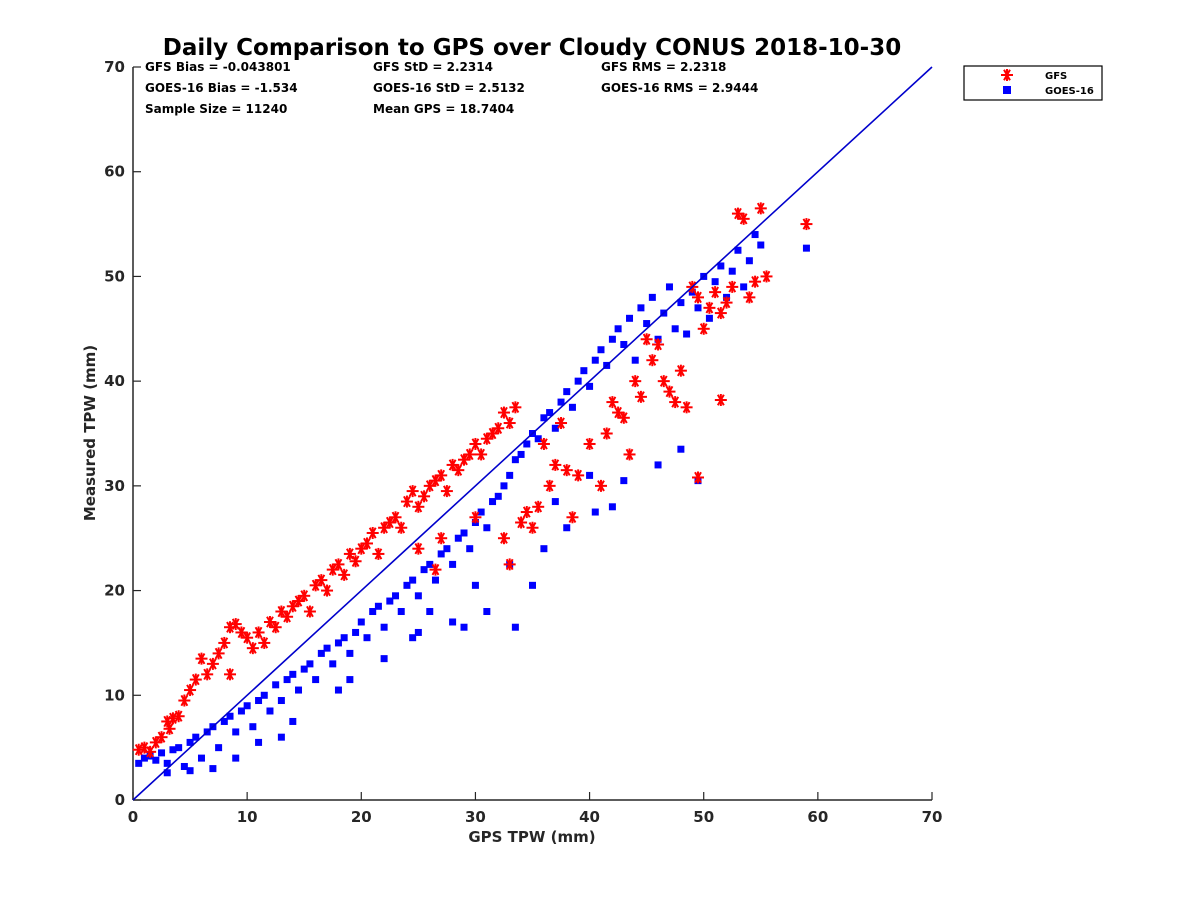  What do you see at coordinates (218, 67) in the screenshot?
I see `stat-gfs-bias: GFS Bias = -0.043801` at bounding box center [218, 67].